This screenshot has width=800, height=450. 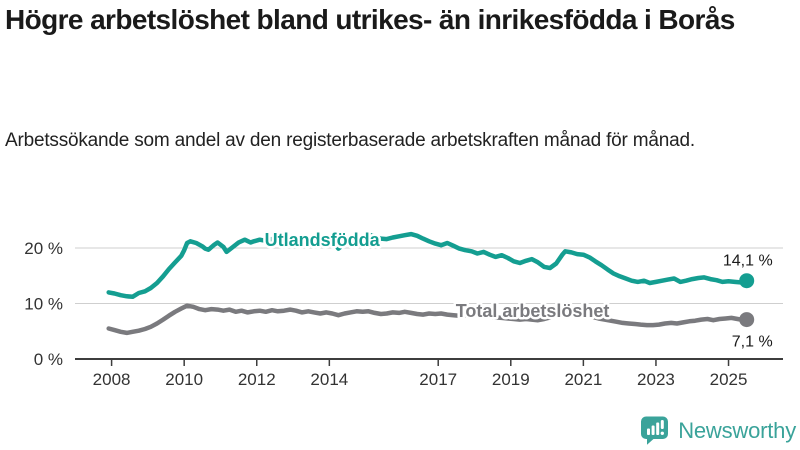 What do you see at coordinates (48, 359) in the screenshot?
I see `y-axis-label: 0 %` at bounding box center [48, 359].